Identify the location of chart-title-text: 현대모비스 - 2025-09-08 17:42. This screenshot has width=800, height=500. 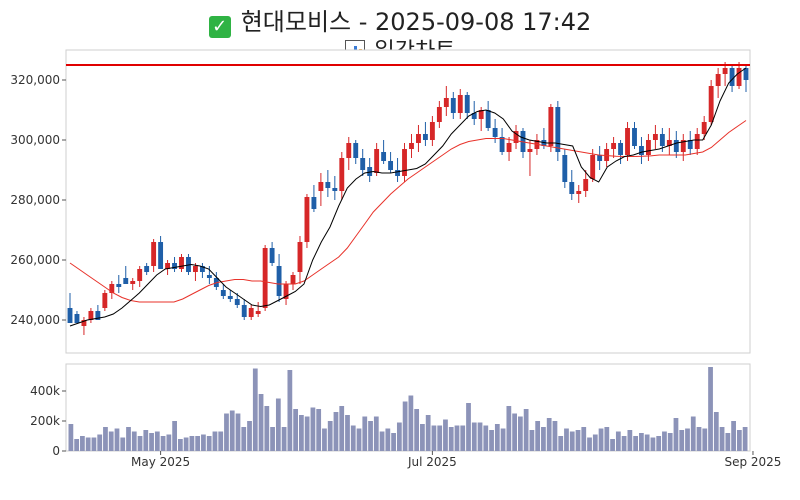
(416, 22).